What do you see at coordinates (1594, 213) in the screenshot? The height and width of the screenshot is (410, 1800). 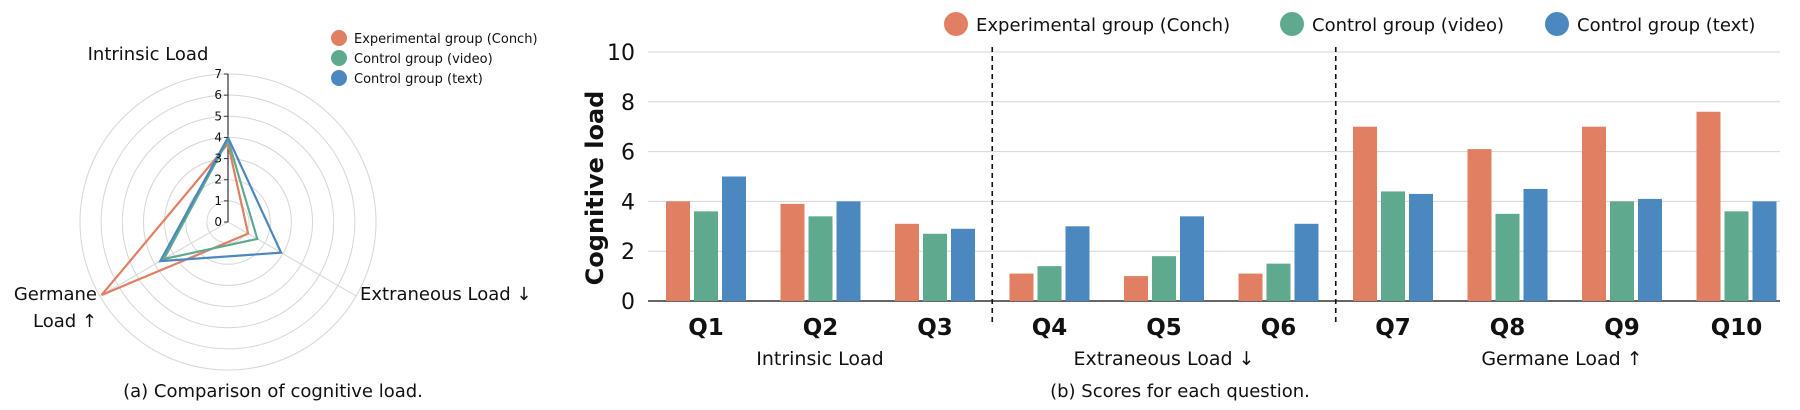 I see `bar-conch-q9` at bounding box center [1594, 213].